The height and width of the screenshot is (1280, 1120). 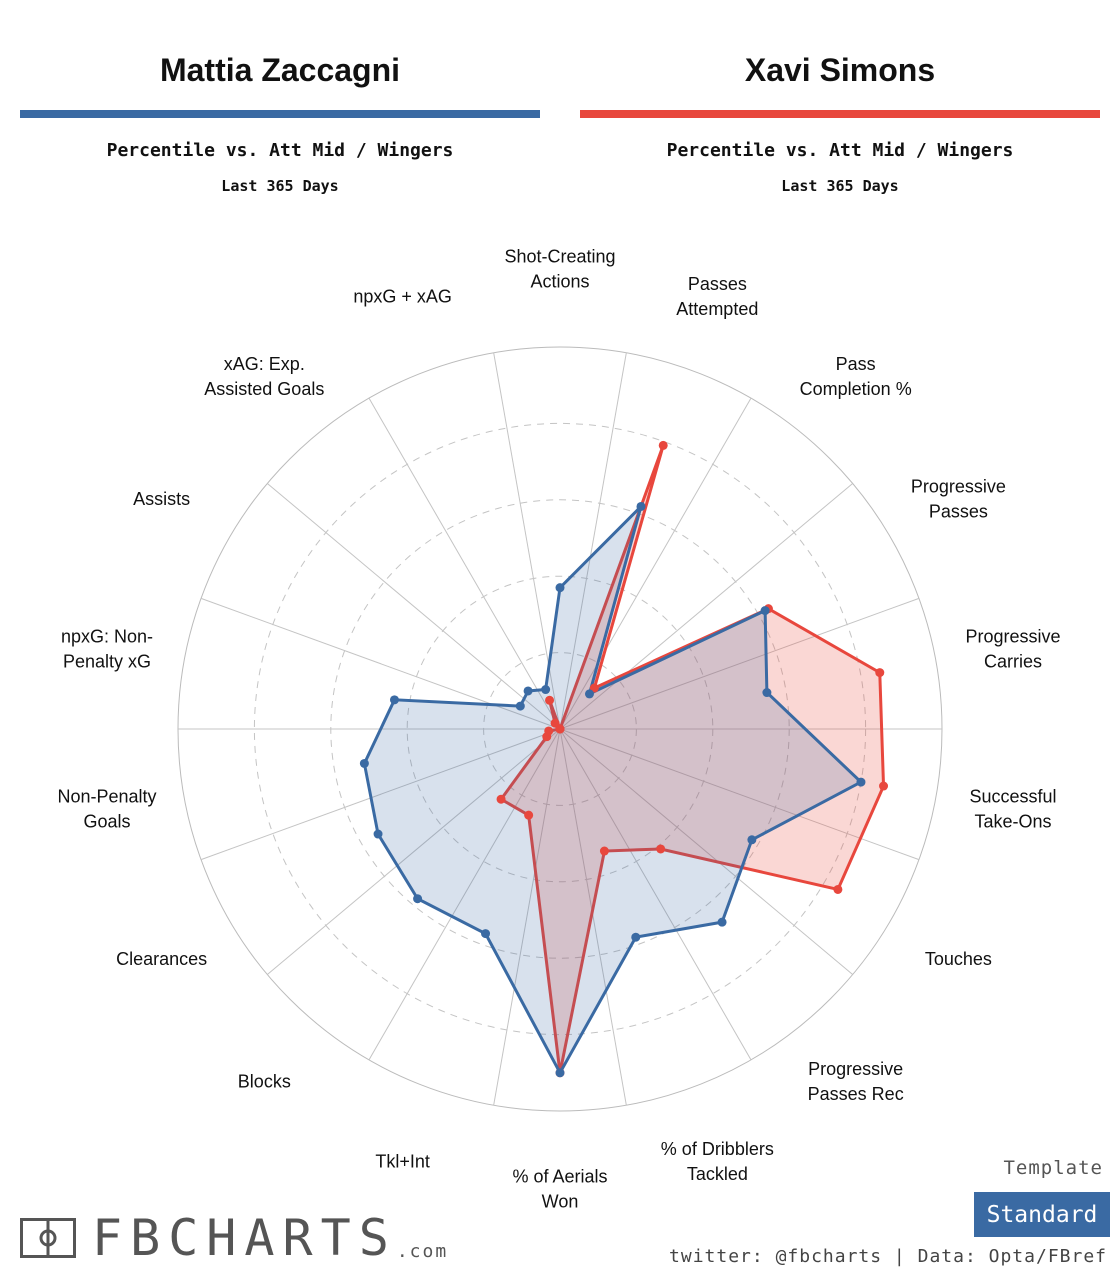 What do you see at coordinates (264, 1081) in the screenshot?
I see `axis-label: Blocks` at bounding box center [264, 1081].